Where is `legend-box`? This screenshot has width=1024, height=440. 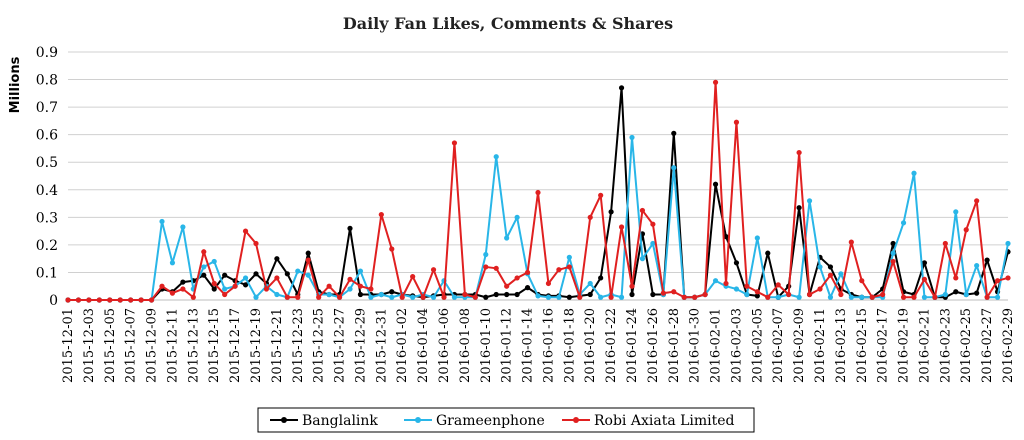 legend-box is located at coordinates (506, 420).